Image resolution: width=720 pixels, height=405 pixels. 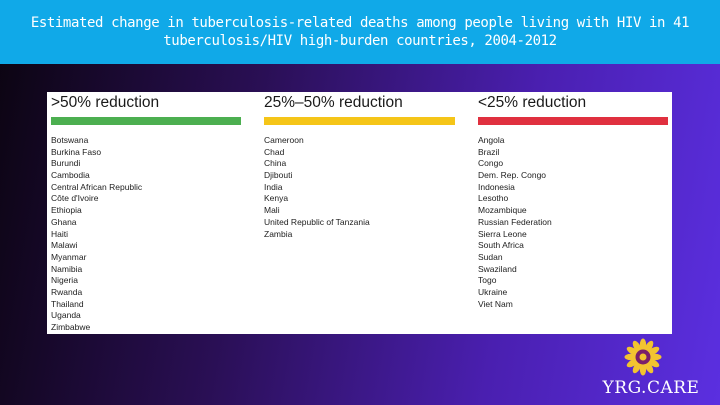 What do you see at coordinates (75, 198) in the screenshot?
I see `country-item: Côte d'Ivoire` at bounding box center [75, 198].